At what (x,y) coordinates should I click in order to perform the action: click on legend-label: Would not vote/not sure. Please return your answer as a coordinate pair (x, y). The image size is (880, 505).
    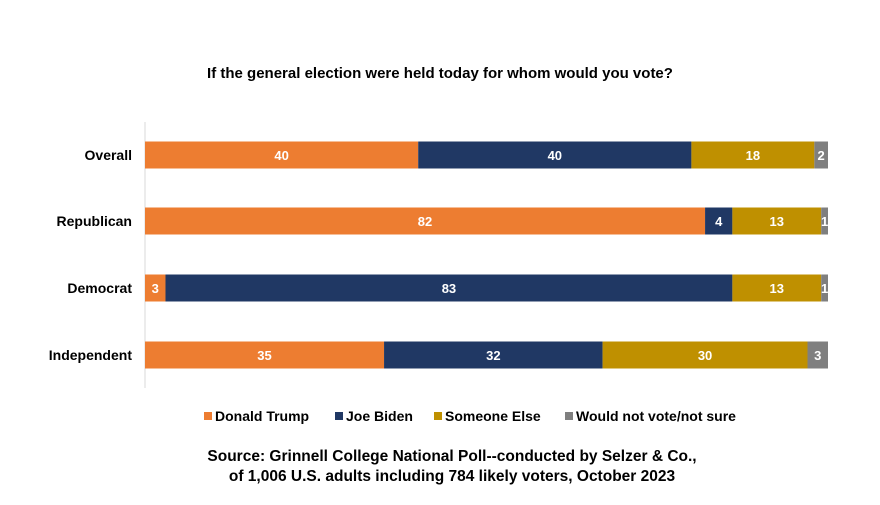
    Looking at the image, I should click on (656, 416).